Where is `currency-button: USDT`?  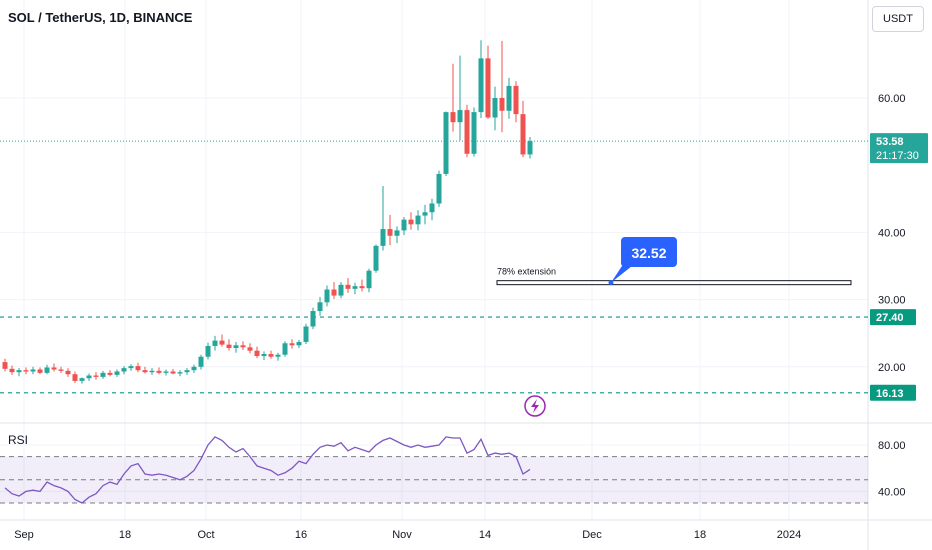
currency-button: USDT is located at coordinates (898, 19).